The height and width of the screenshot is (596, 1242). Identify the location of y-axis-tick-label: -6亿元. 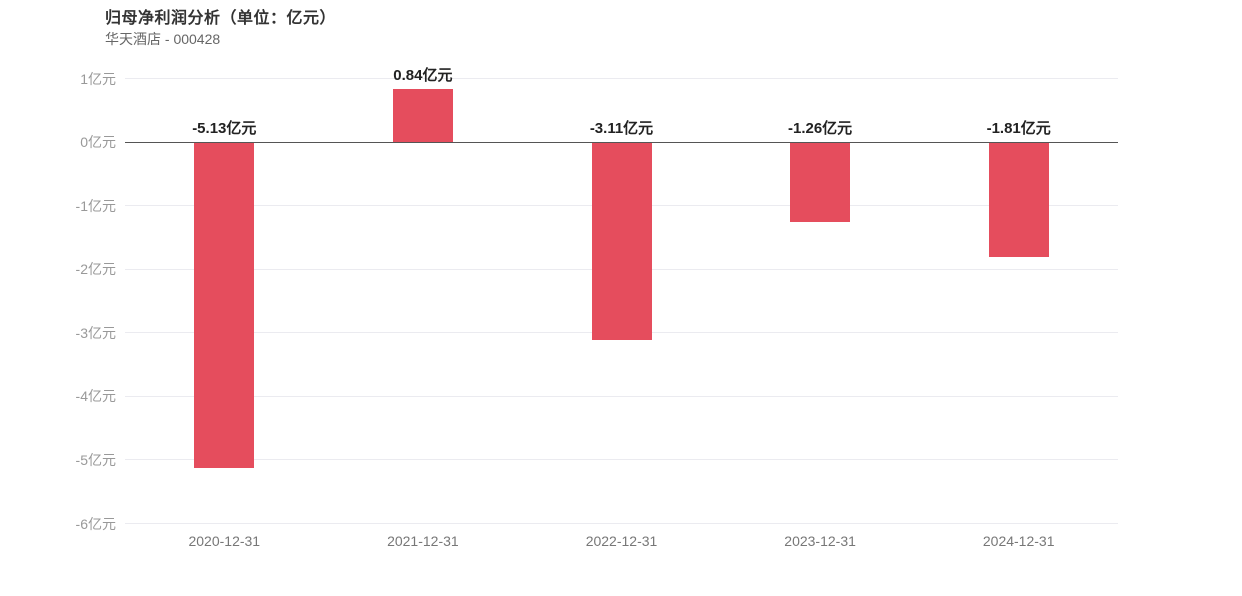
(95, 523).